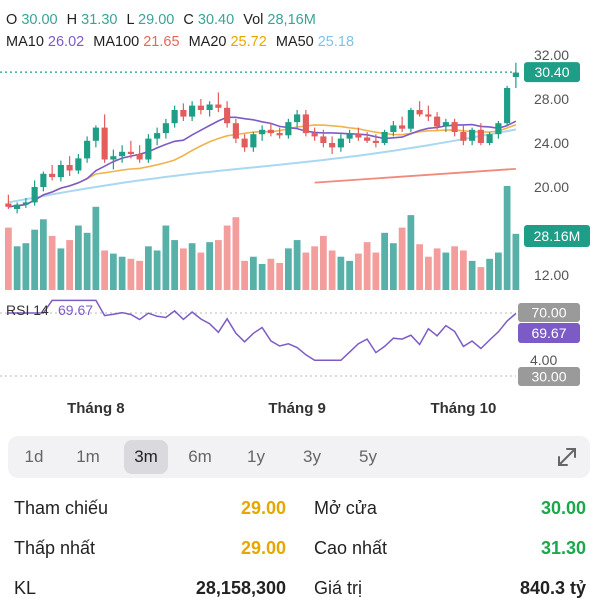  Describe the element at coordinates (299, 457) in the screenshot. I see `timeframe-tabs: 1d 1m 3m 6m 1y 3y 5y` at that location.